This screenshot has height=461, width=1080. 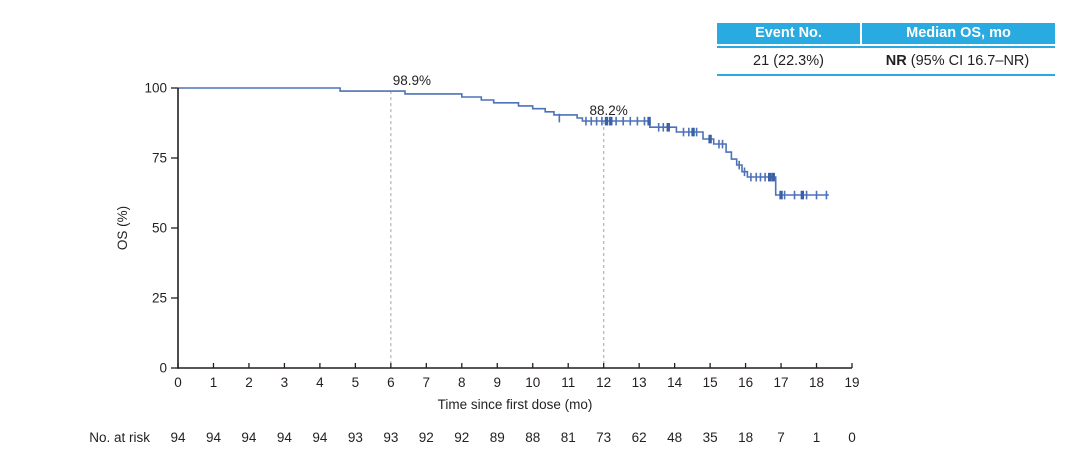 I want to click on km-survival-curve, so click(x=503, y=141).